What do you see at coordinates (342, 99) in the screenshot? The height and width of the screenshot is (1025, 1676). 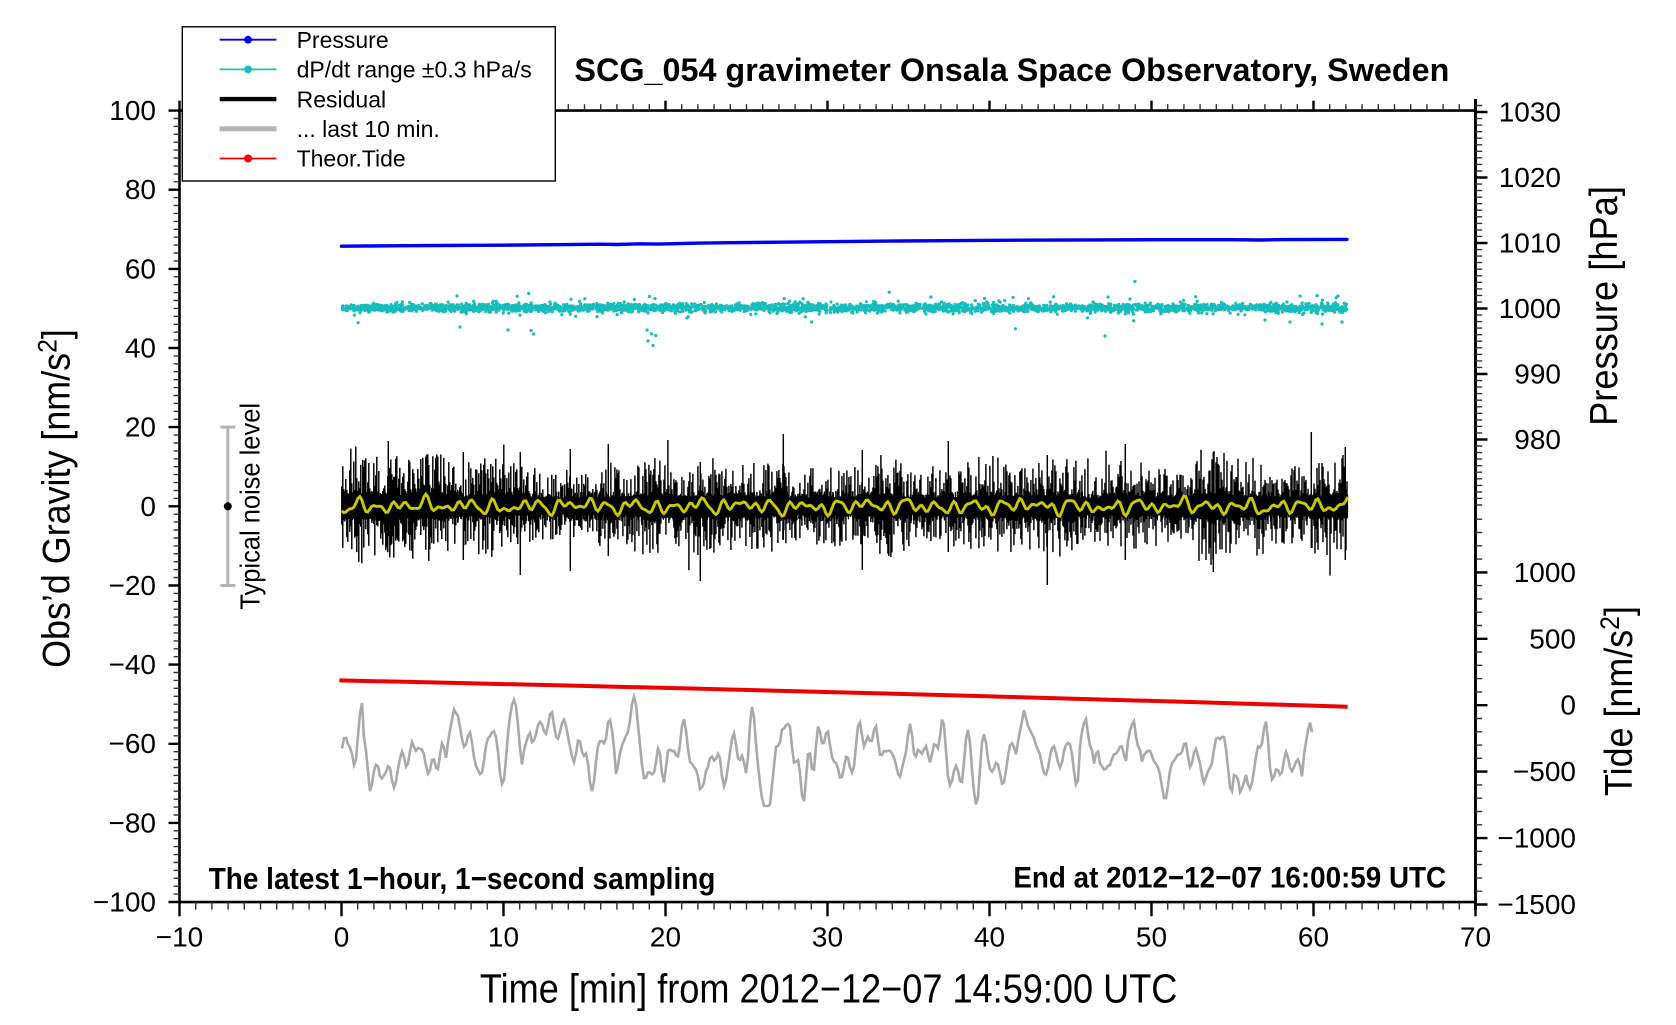 I see `svg-text: Residual` at bounding box center [342, 99].